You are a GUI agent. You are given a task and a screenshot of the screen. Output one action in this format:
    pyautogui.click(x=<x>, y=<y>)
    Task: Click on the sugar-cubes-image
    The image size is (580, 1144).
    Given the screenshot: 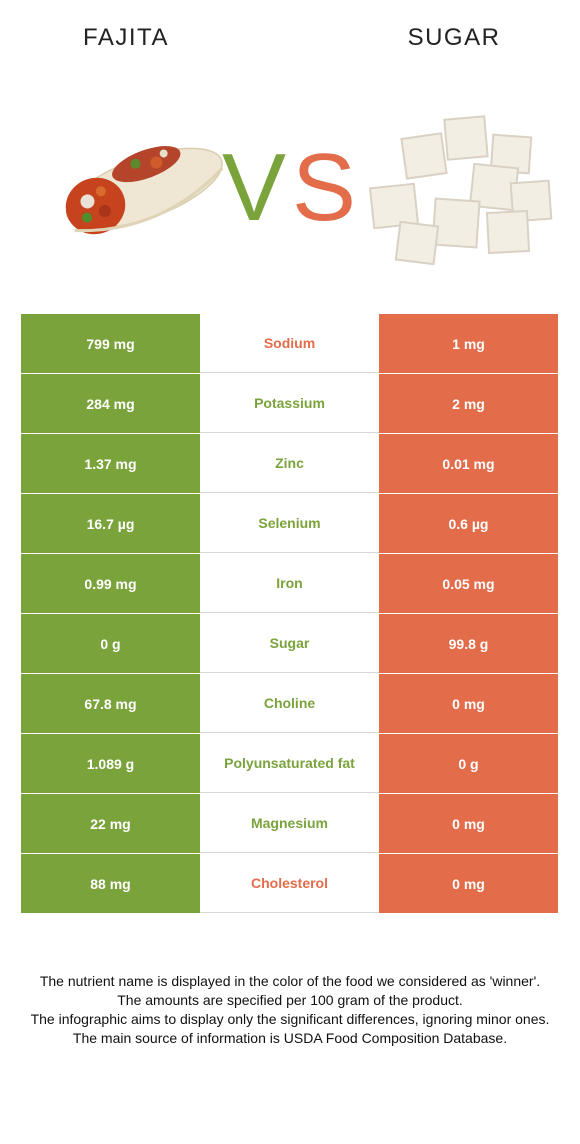 What is the action you would take?
    pyautogui.click(x=462, y=193)
    